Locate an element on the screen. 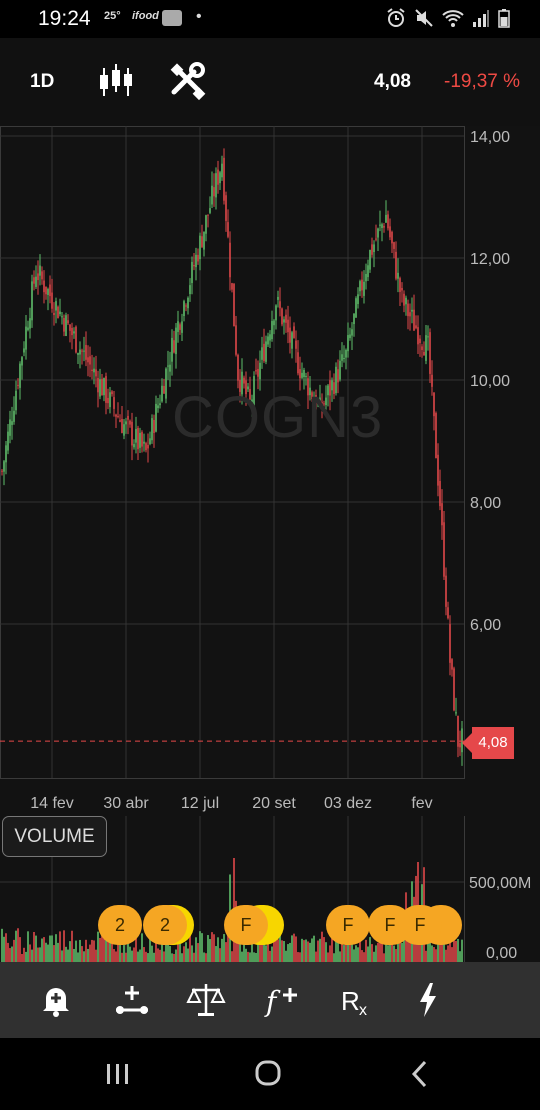  svg-text: f is located at coordinates (272, 1001).